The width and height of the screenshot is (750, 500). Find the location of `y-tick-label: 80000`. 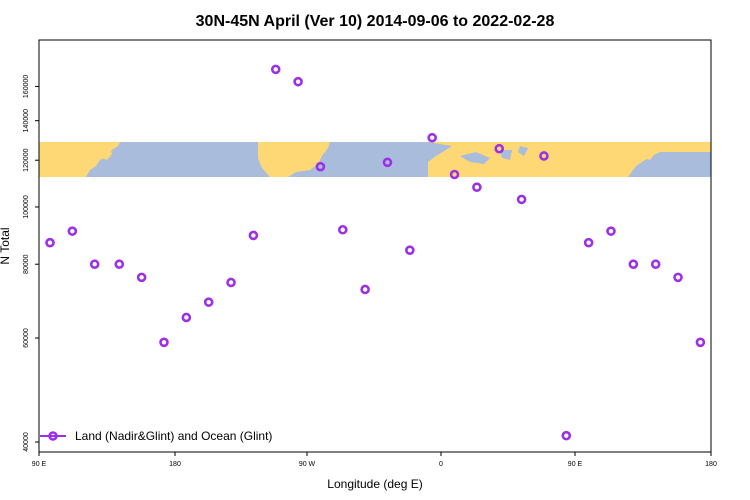

y-tick-label: 80000 is located at coordinates (26, 264).